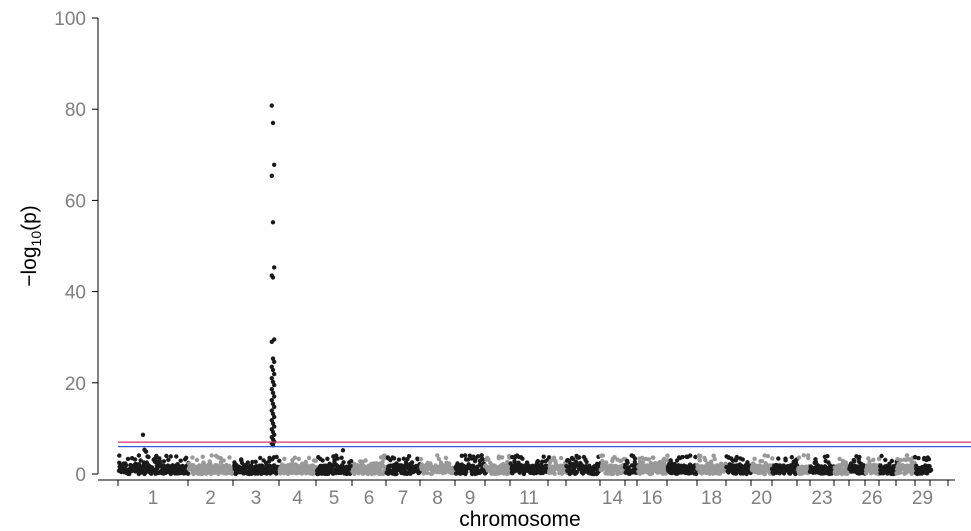 This screenshot has height=531, width=971. Describe the element at coordinates (871, 498) in the screenshot. I see `x-tick-label: 26` at that location.